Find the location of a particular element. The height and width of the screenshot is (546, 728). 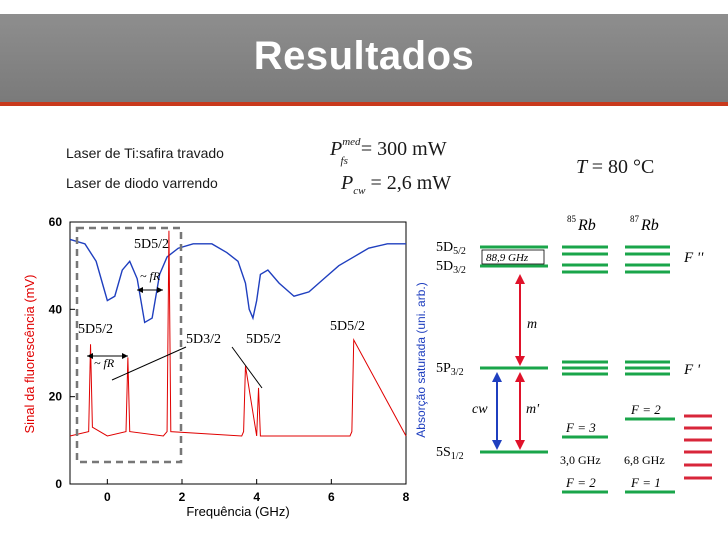

annot-5d52-left: 5D5/2 is located at coordinates (95, 329).